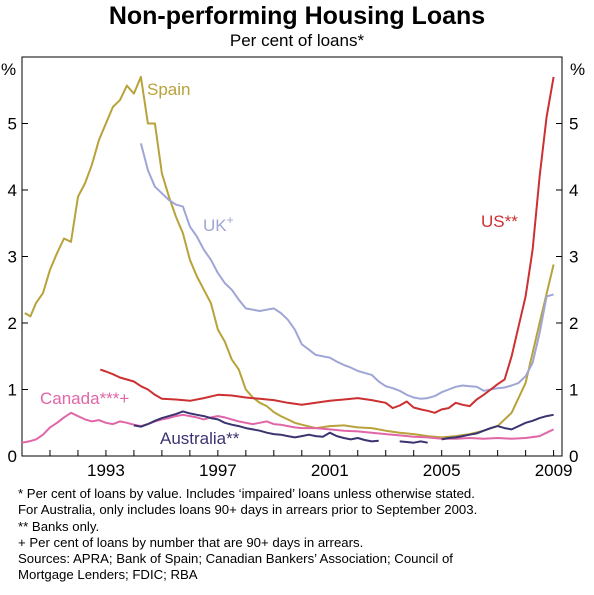 The width and height of the screenshot is (594, 595). Describe the element at coordinates (573, 323) in the screenshot. I see `y-tick-label-right: 2` at that location.